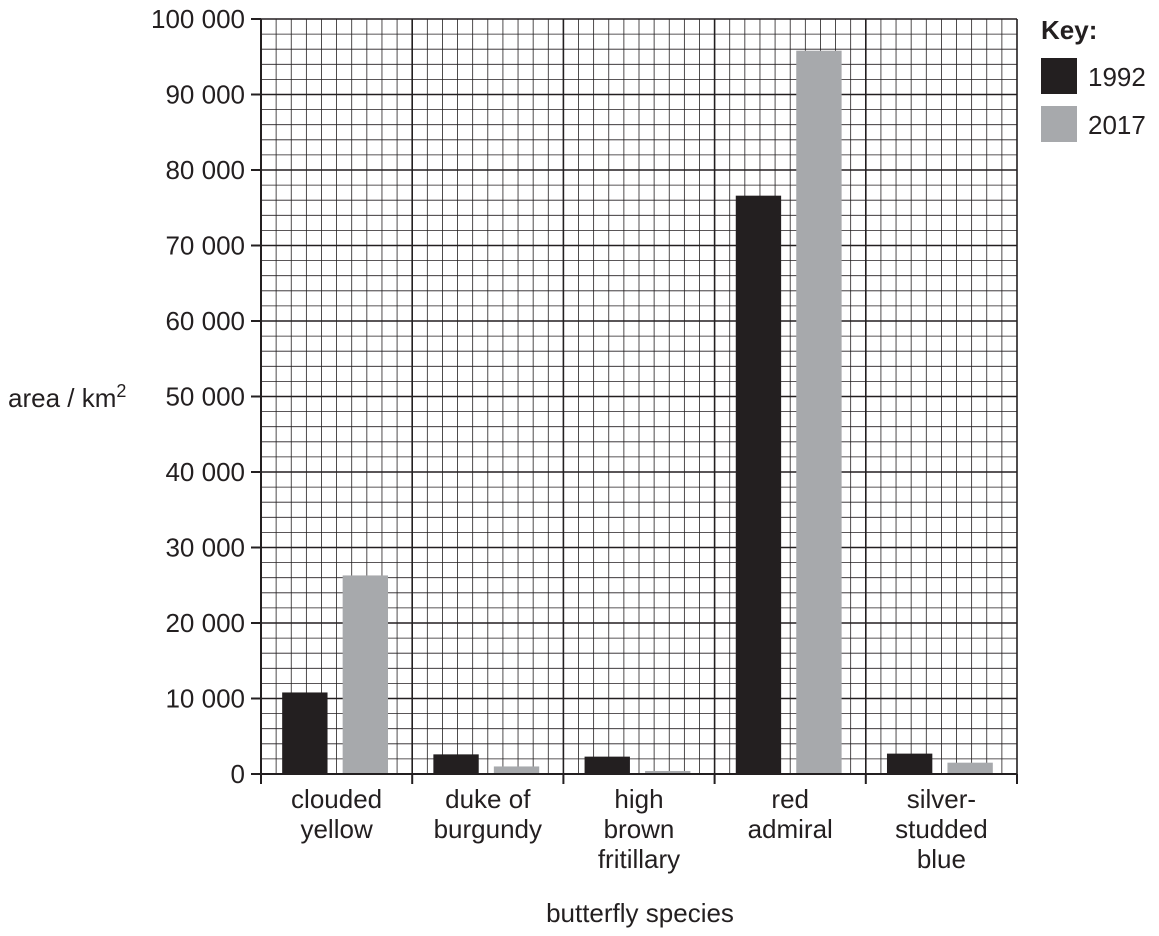 This screenshot has height=936, width=1159. What do you see at coordinates (639, 859) in the screenshot?
I see `category-label-line: fritillary` at bounding box center [639, 859].